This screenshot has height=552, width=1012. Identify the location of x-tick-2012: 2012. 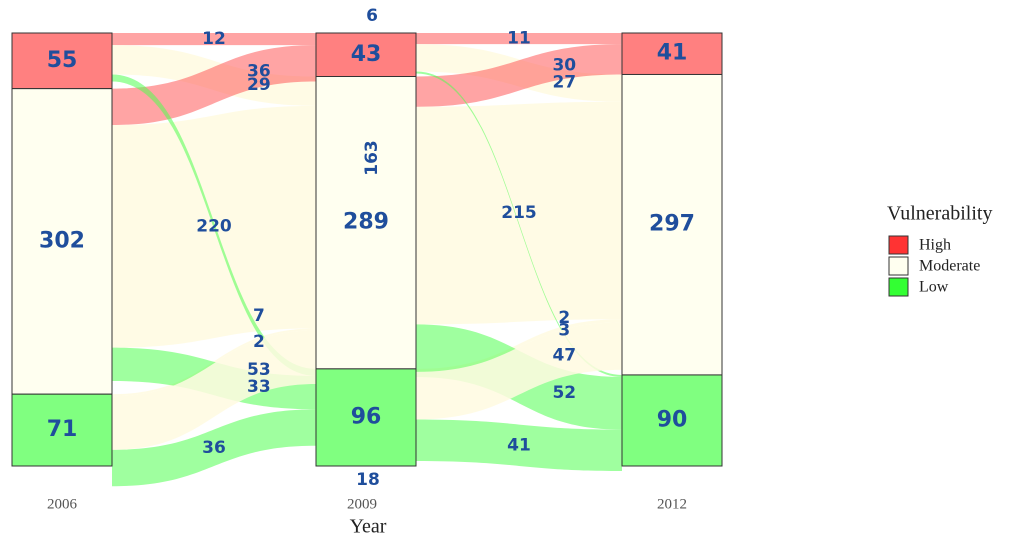
(672, 504).